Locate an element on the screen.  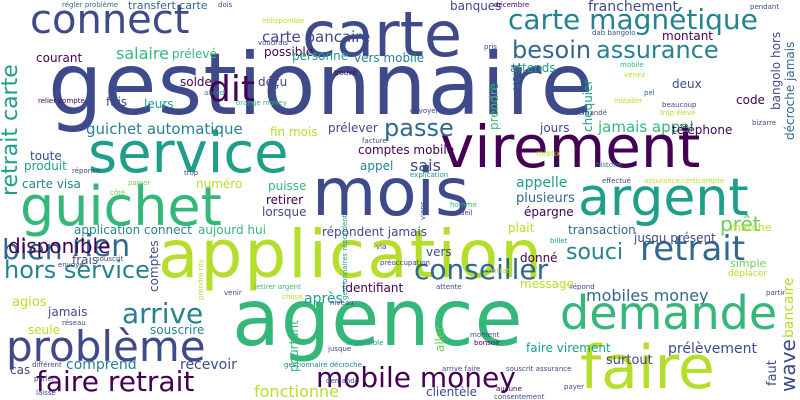
word: gestionnaire décroche is located at coordinates (323, 365).